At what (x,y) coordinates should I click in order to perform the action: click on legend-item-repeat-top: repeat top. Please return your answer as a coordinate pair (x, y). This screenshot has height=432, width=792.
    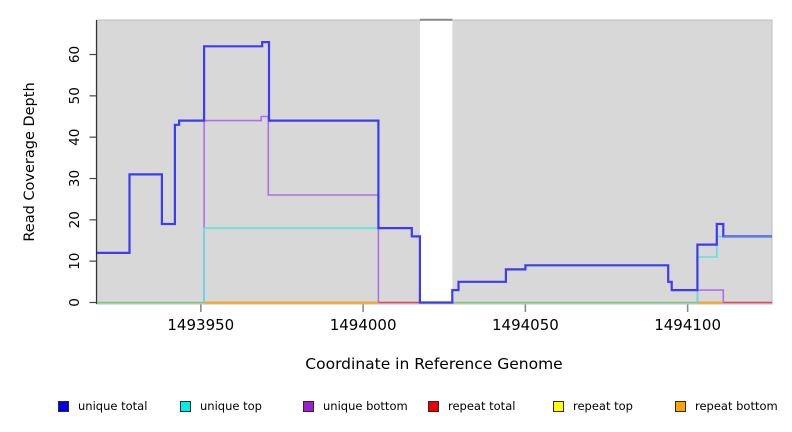
    Looking at the image, I should click on (593, 406).